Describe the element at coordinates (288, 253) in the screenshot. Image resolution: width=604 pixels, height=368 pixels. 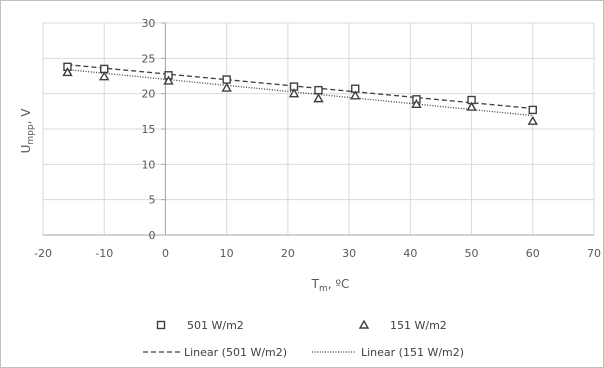
I see `x-tick-label: 20` at that location.